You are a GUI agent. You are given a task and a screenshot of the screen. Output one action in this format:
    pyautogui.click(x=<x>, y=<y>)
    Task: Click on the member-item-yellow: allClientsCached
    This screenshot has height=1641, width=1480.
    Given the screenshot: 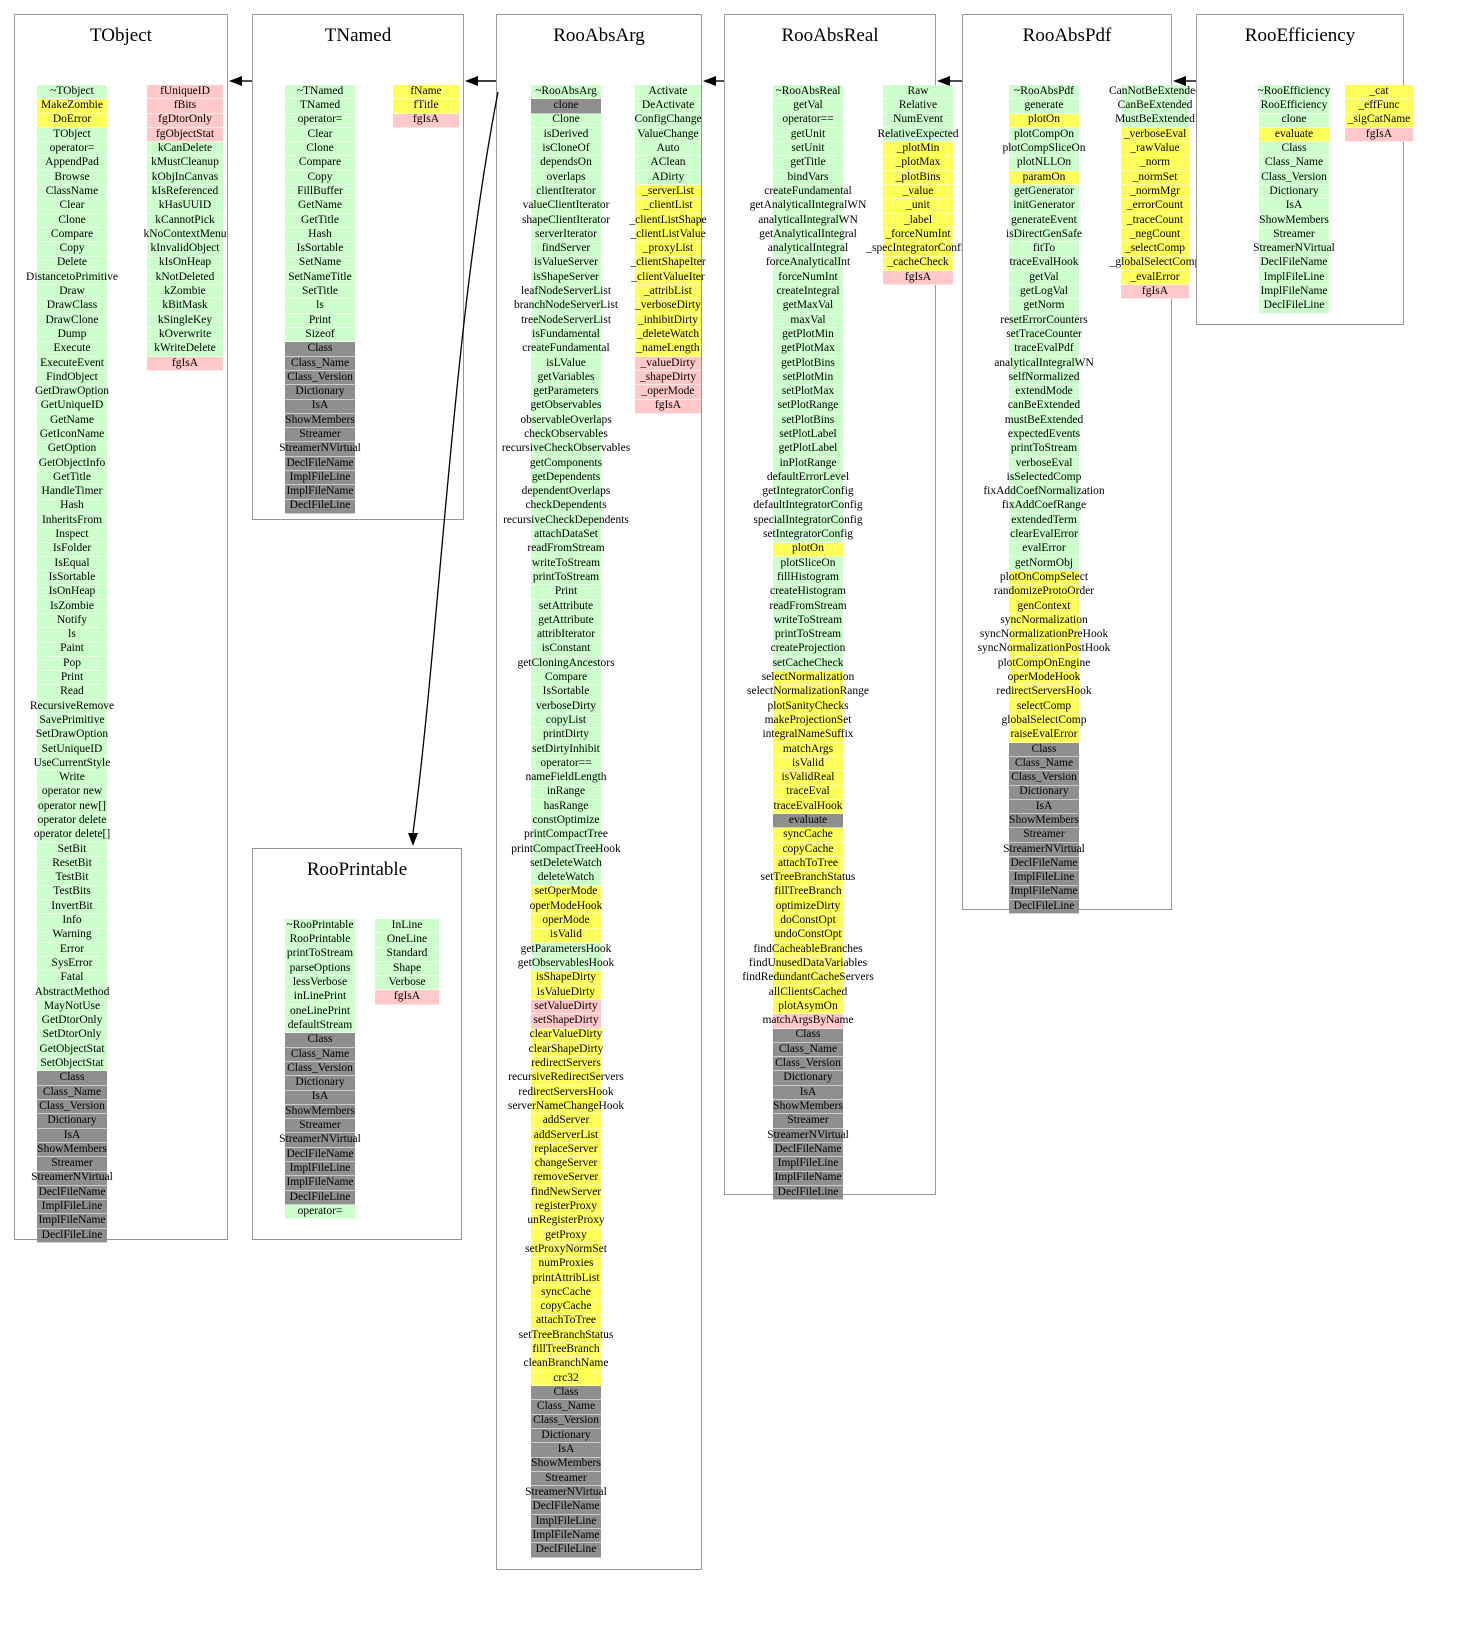 What is the action you would take?
    pyautogui.click(x=808, y=993)
    